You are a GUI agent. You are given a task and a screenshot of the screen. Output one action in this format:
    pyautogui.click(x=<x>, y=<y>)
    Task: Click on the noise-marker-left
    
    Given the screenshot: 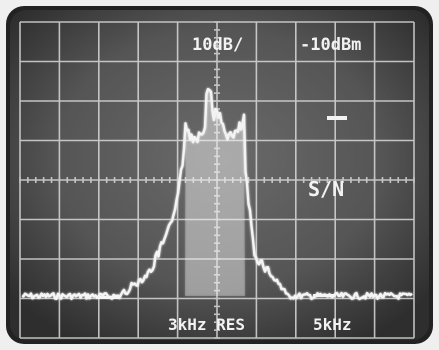 What is the action you would take?
    pyautogui.click(x=108, y=297)
    